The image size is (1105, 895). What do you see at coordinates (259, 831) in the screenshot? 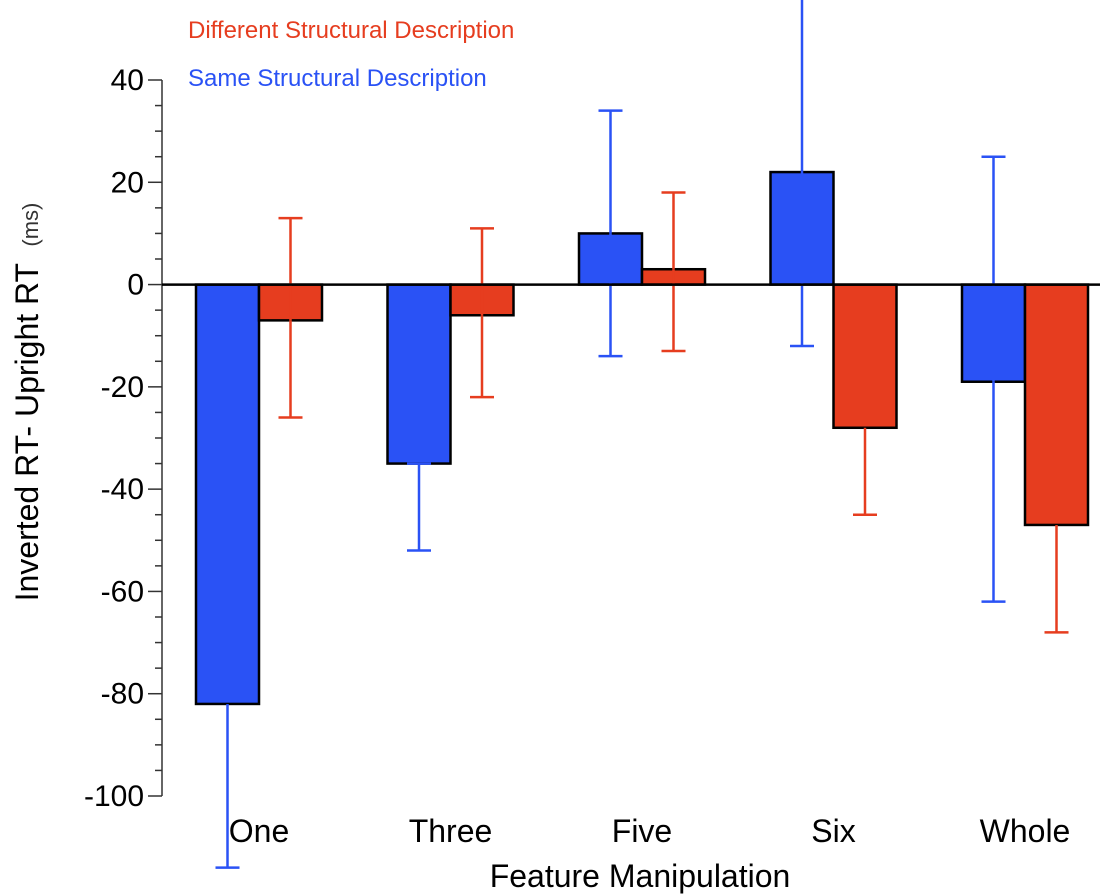
I see `category-label-one: One` at bounding box center [259, 831].